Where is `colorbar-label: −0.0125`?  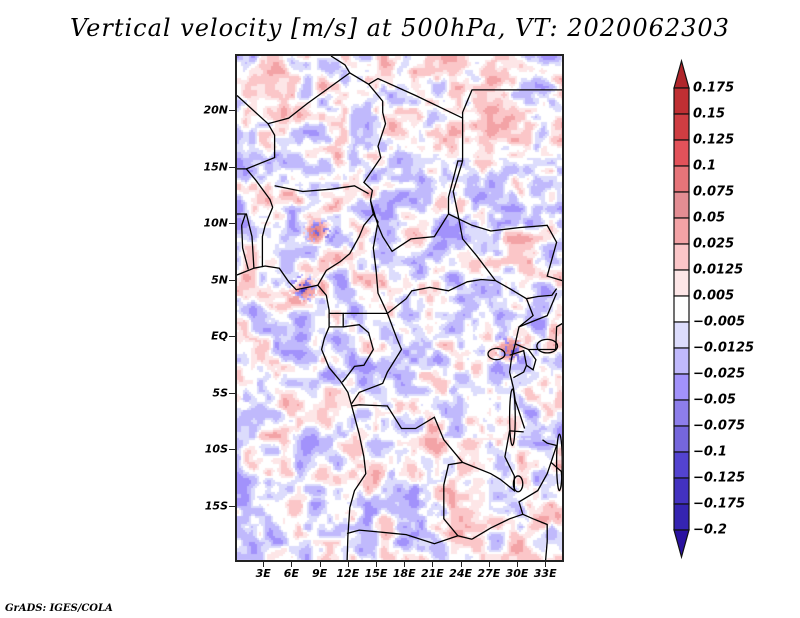
colorbar-label: −0.0125 is located at coordinates (724, 348).